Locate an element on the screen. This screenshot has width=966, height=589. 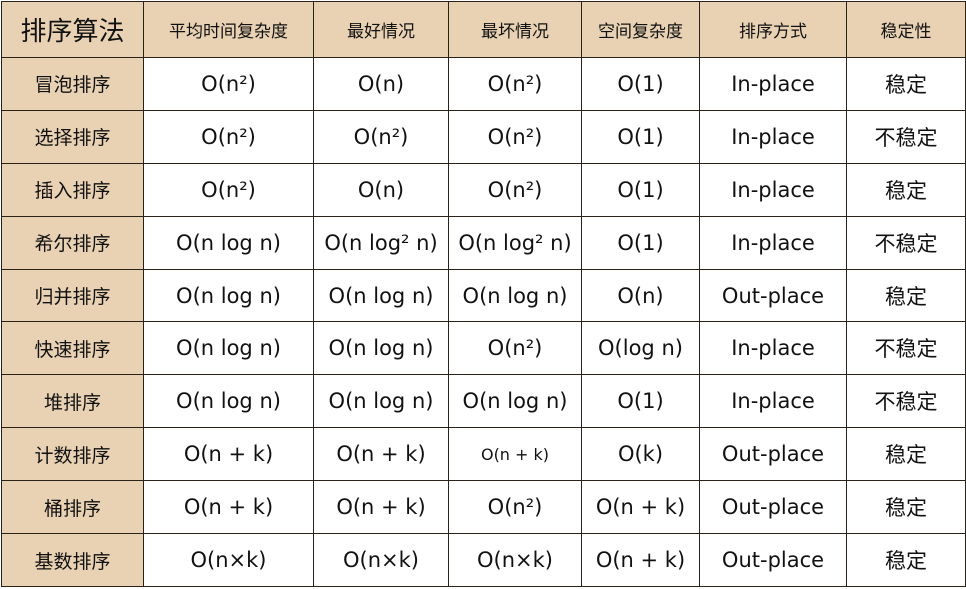
column-header: 平均时间复杂度 is located at coordinates (228, 29).